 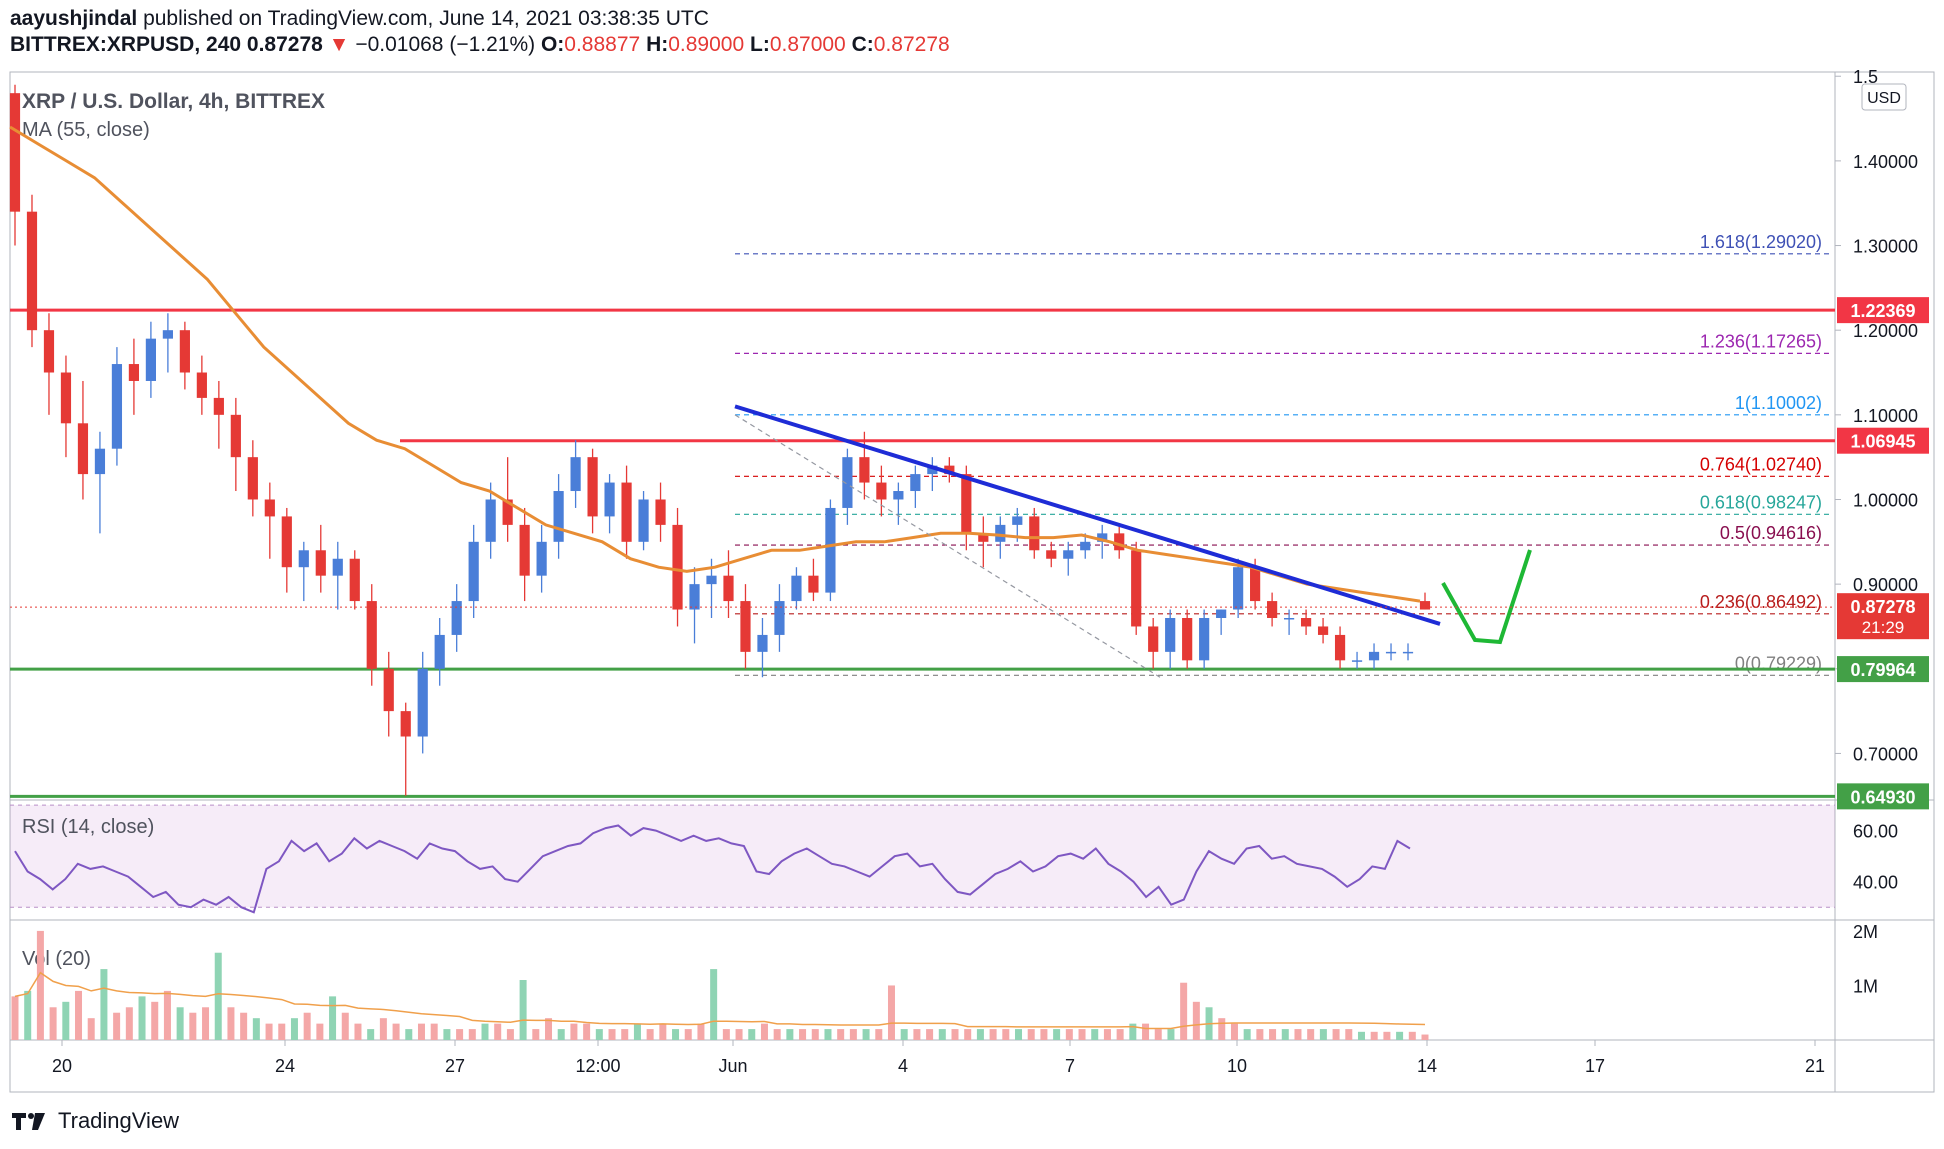 What do you see at coordinates (712, 869) in the screenshot?
I see `rsi-line` at bounding box center [712, 869].